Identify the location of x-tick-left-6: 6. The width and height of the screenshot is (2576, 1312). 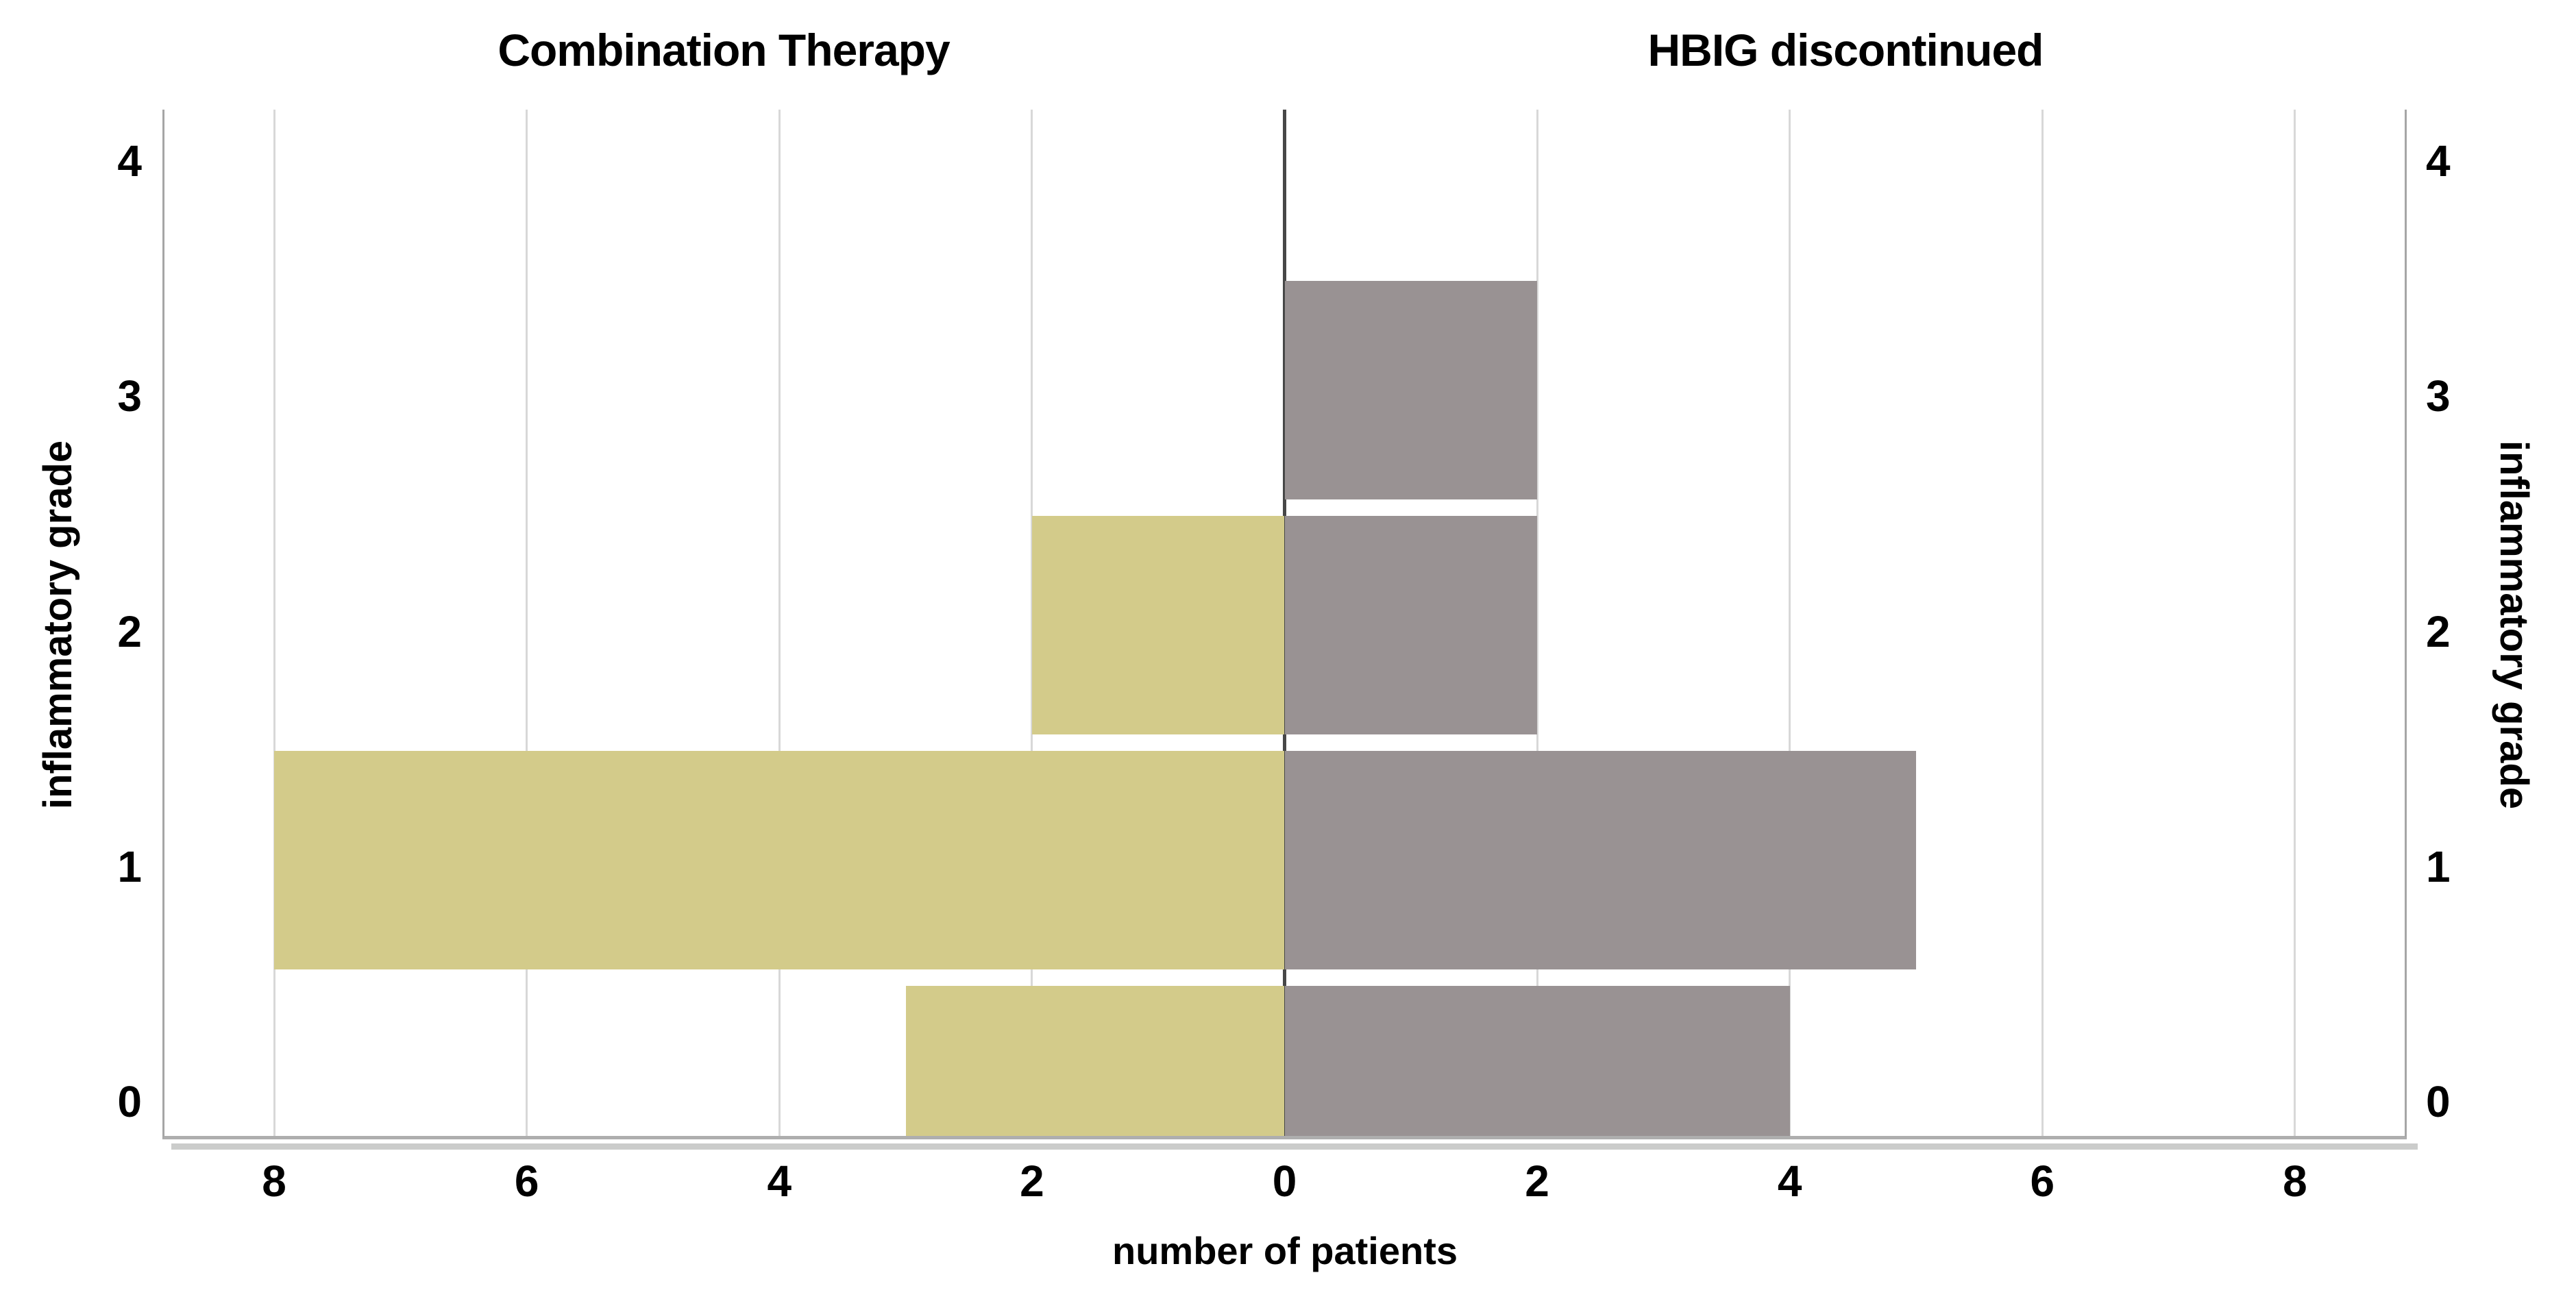
(527, 1181).